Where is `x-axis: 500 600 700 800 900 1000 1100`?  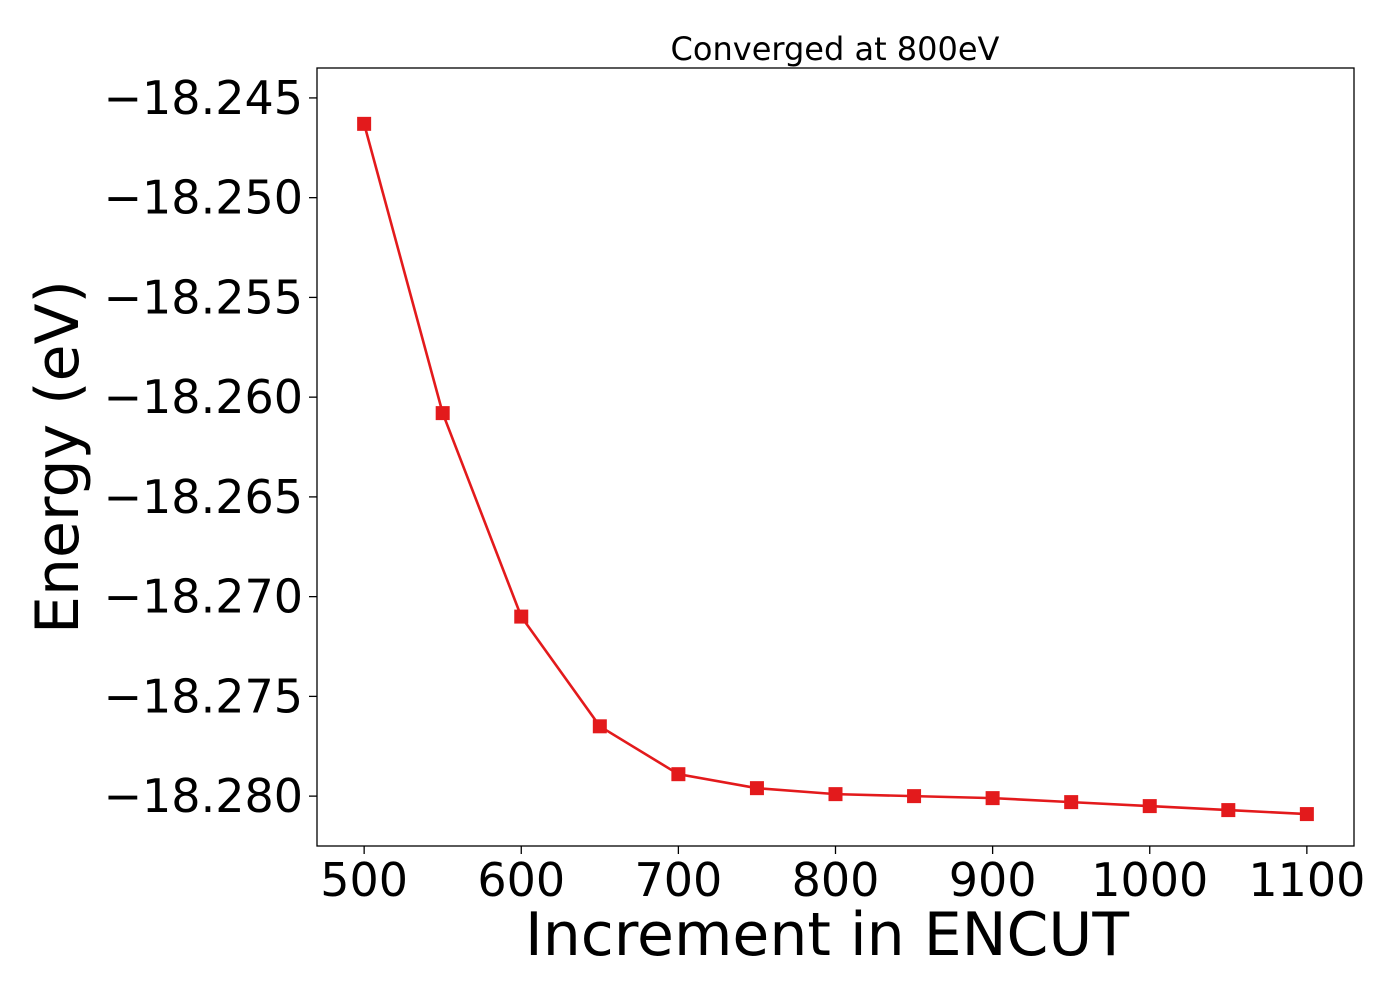 x-axis: 500 600 700 800 900 1000 1100 is located at coordinates (842, 876).